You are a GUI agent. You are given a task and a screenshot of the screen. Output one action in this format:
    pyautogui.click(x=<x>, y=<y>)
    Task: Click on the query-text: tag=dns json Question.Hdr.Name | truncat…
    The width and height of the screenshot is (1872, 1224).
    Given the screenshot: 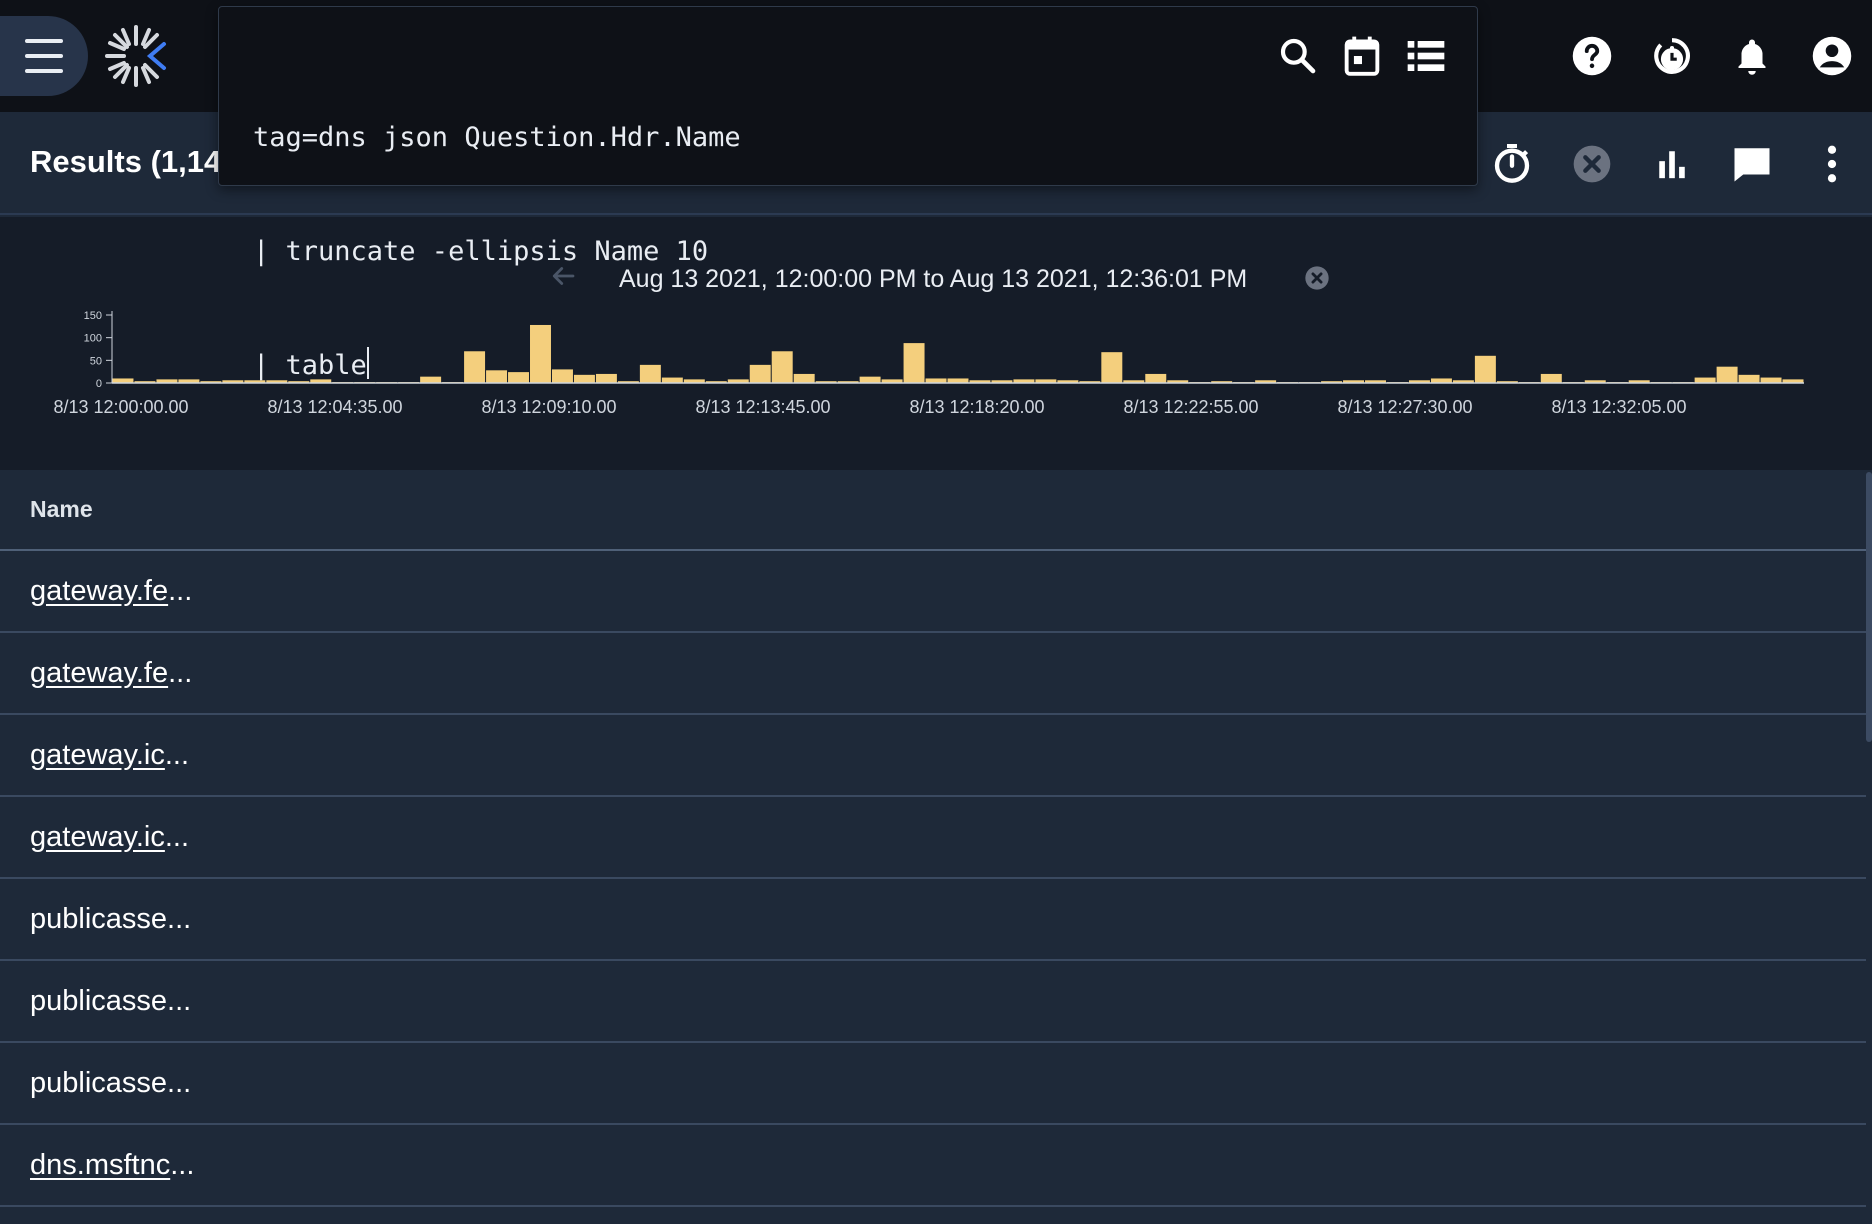 What is the action you would take?
    pyautogui.click(x=497, y=252)
    